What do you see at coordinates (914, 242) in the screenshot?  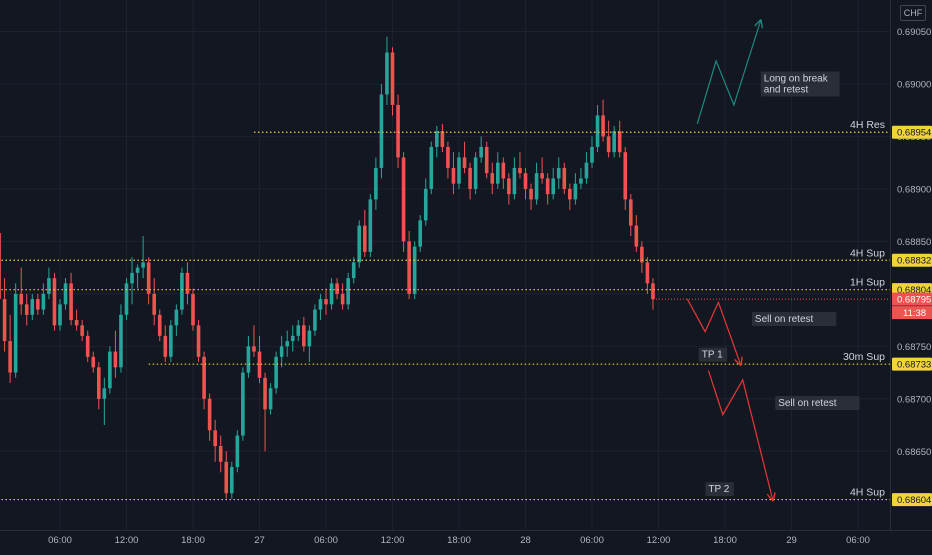 I see `price-tick-4: 0.68850` at bounding box center [914, 242].